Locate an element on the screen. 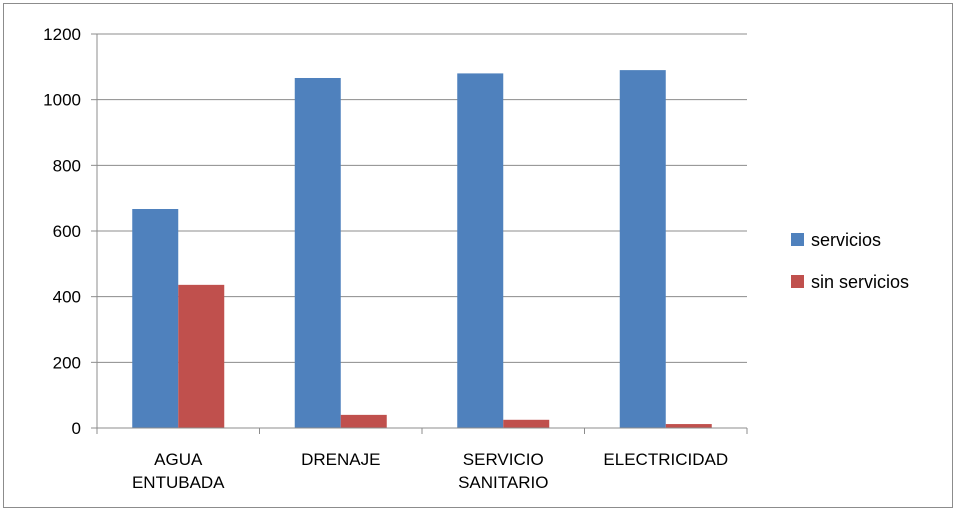 The image size is (958, 511). legend-label: servicios is located at coordinates (846, 240).